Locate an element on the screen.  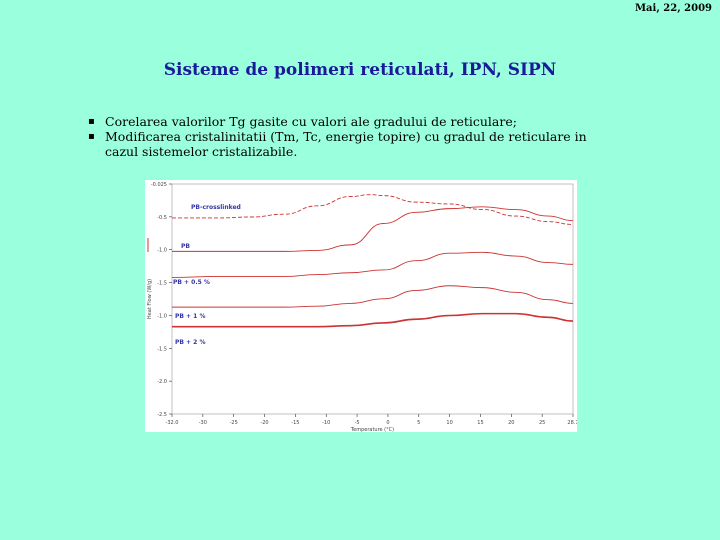
x-tick-label: 25 is located at coordinates (542, 423).